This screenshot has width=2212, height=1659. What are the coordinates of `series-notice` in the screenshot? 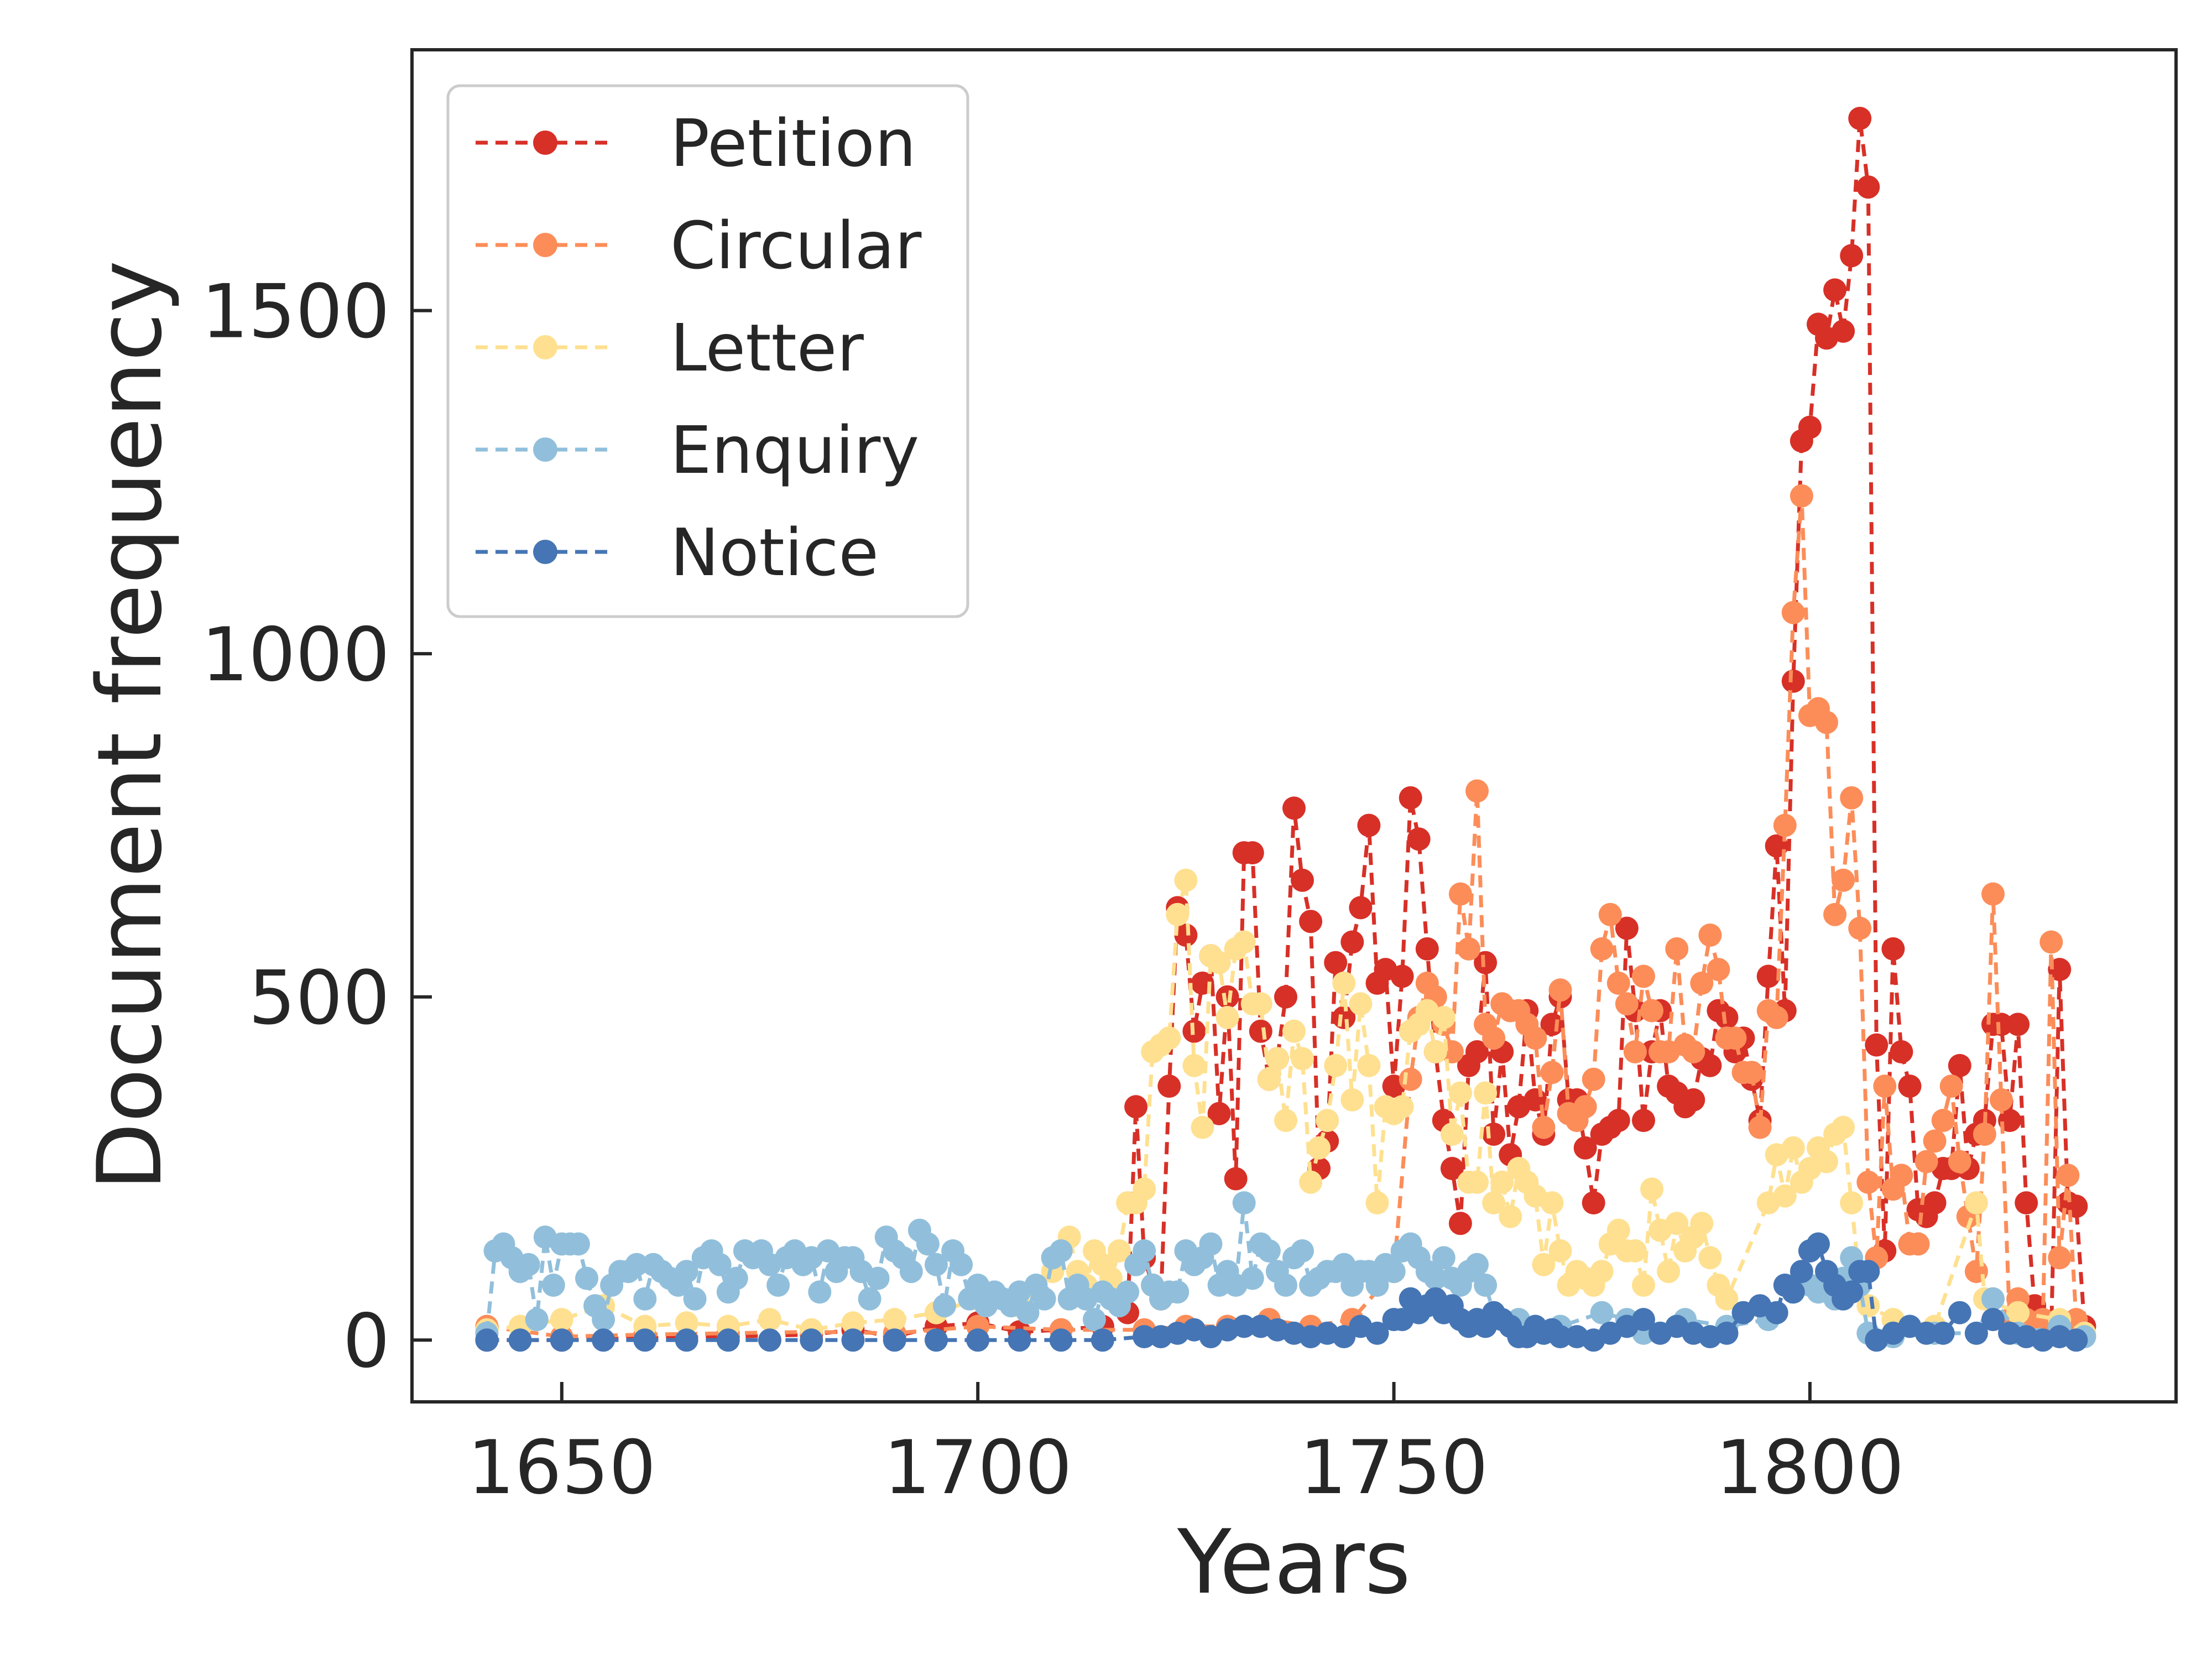 It's located at (1282, 1292).